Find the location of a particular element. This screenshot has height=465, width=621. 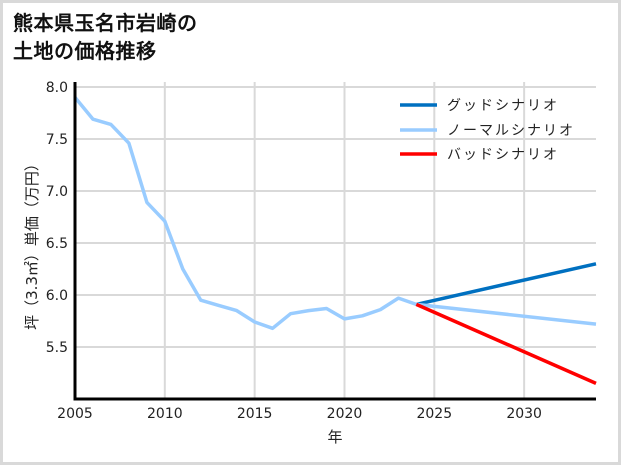

y-tick-label: 7.0 is located at coordinates (57, 192).